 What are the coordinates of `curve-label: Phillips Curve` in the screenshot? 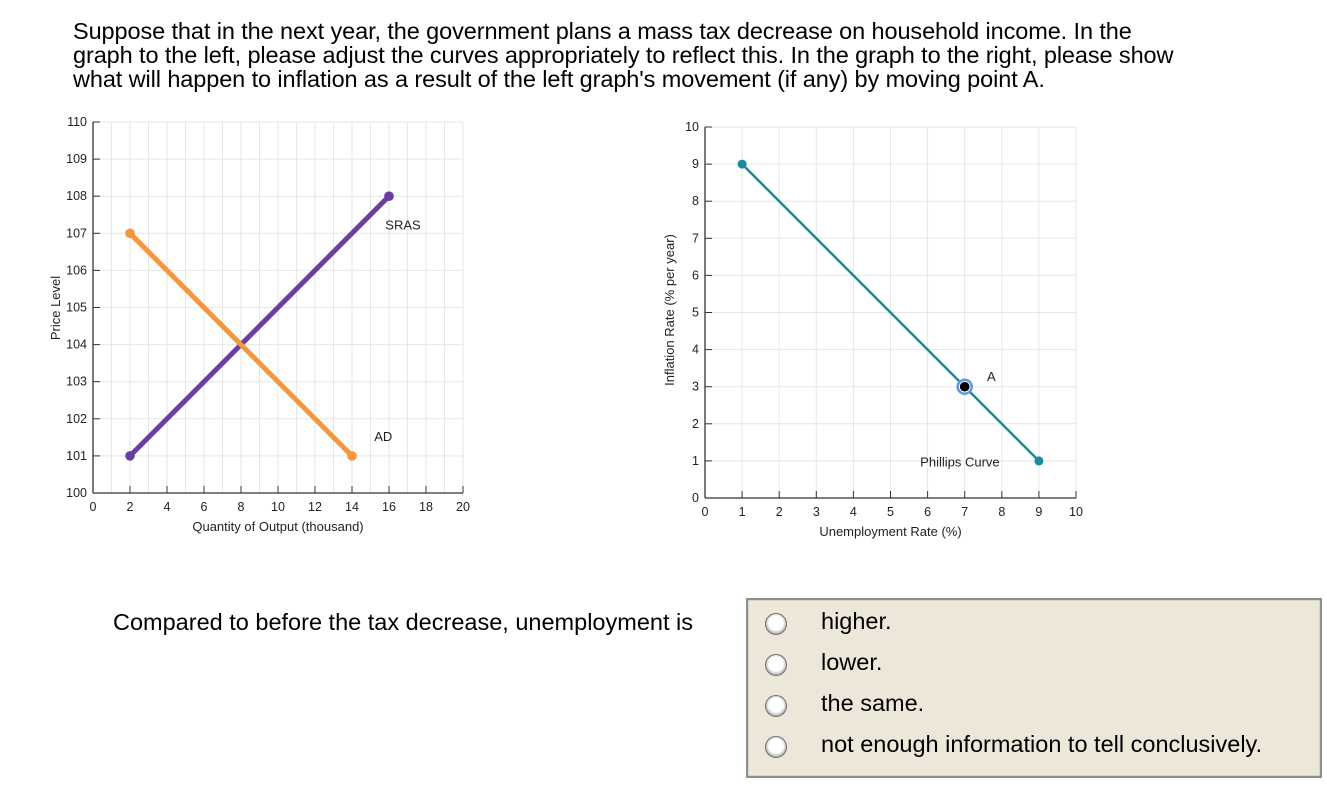 It's located at (959, 461).